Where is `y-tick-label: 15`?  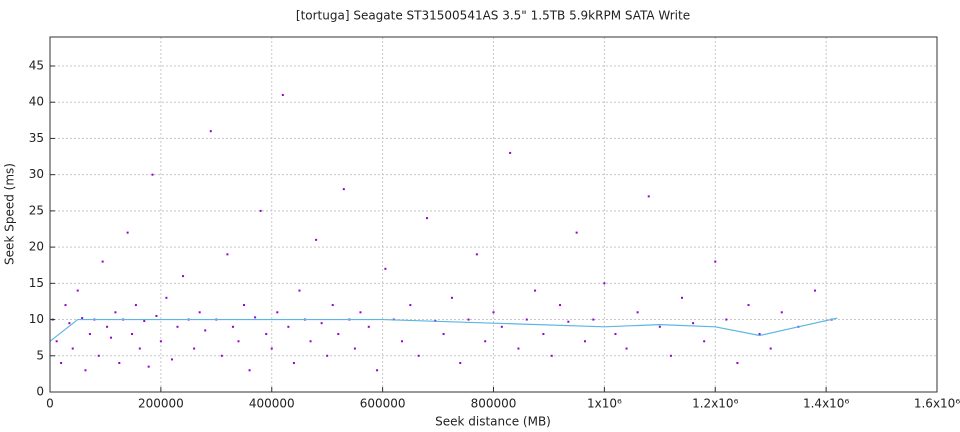
y-tick-label: 15 is located at coordinates (36, 283).